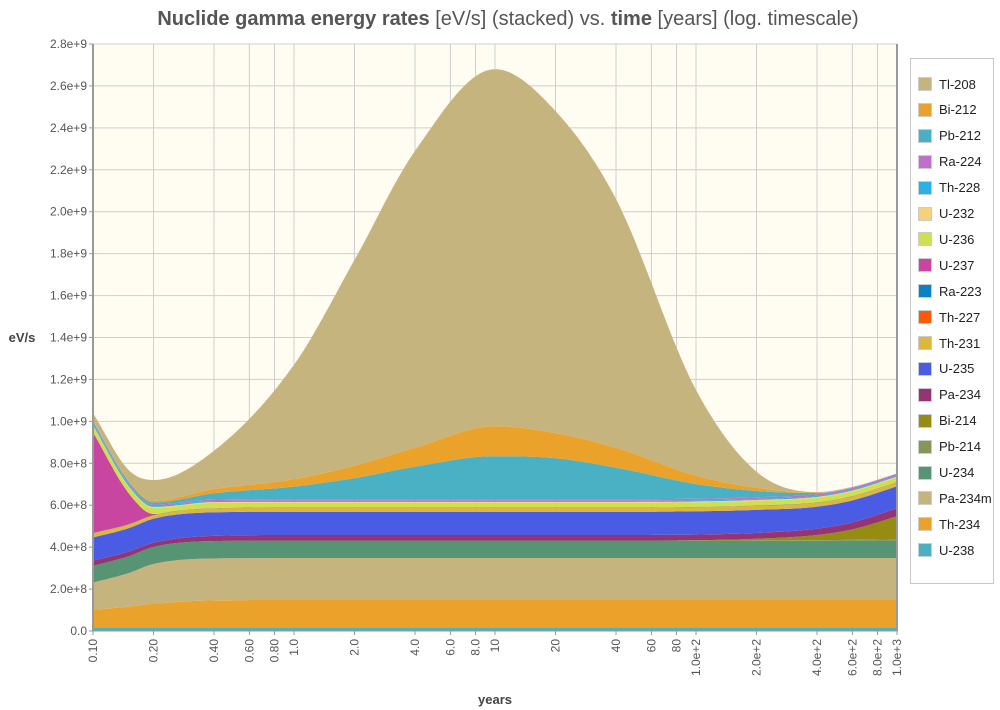 This screenshot has height=710, width=1000. Describe the element at coordinates (957, 472) in the screenshot. I see `legend-label: U-234` at that location.